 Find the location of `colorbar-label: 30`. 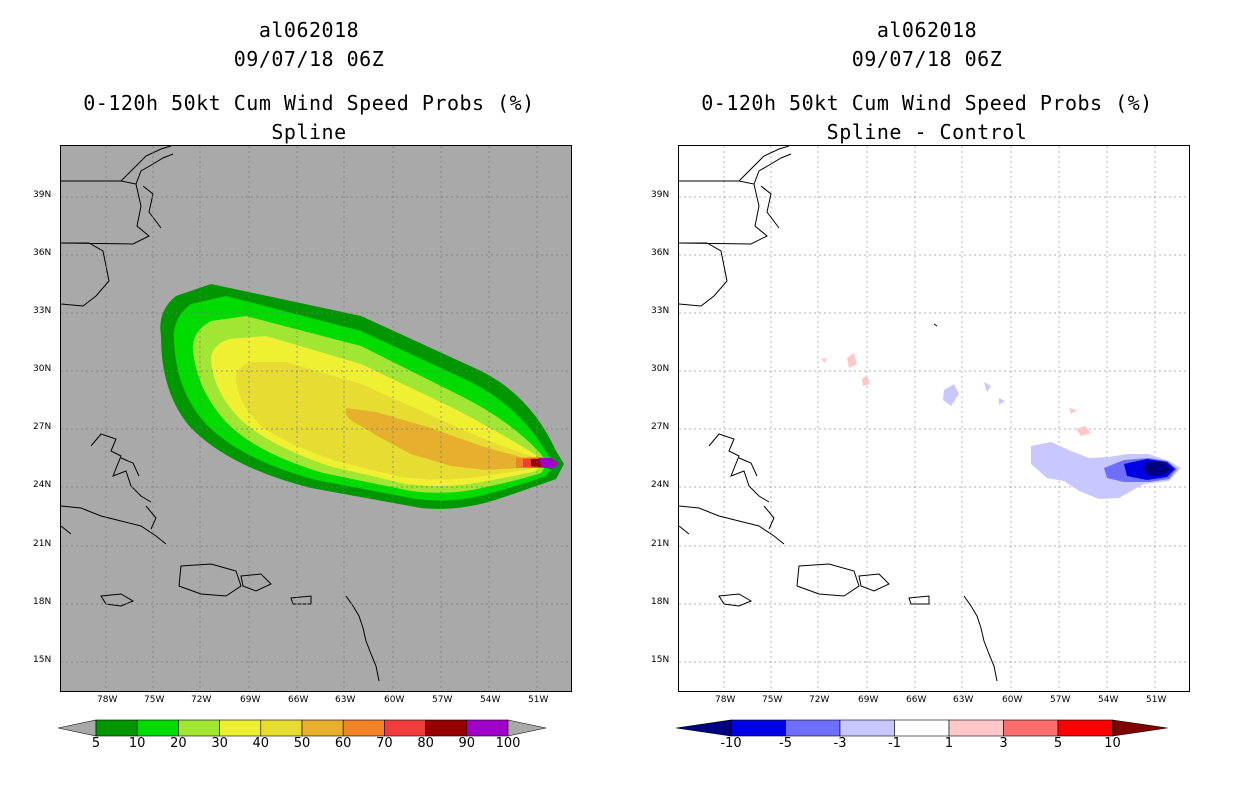

colorbar-label: 30 is located at coordinates (219, 743).